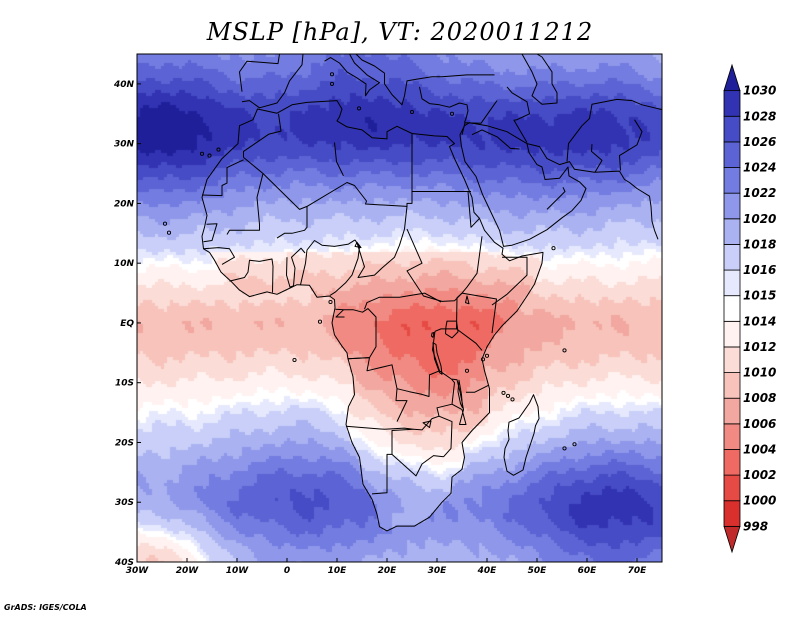 The width and height of the screenshot is (800, 618). Describe the element at coordinates (124, 443) in the screenshot. I see `y-tick-label: 20S` at that location.